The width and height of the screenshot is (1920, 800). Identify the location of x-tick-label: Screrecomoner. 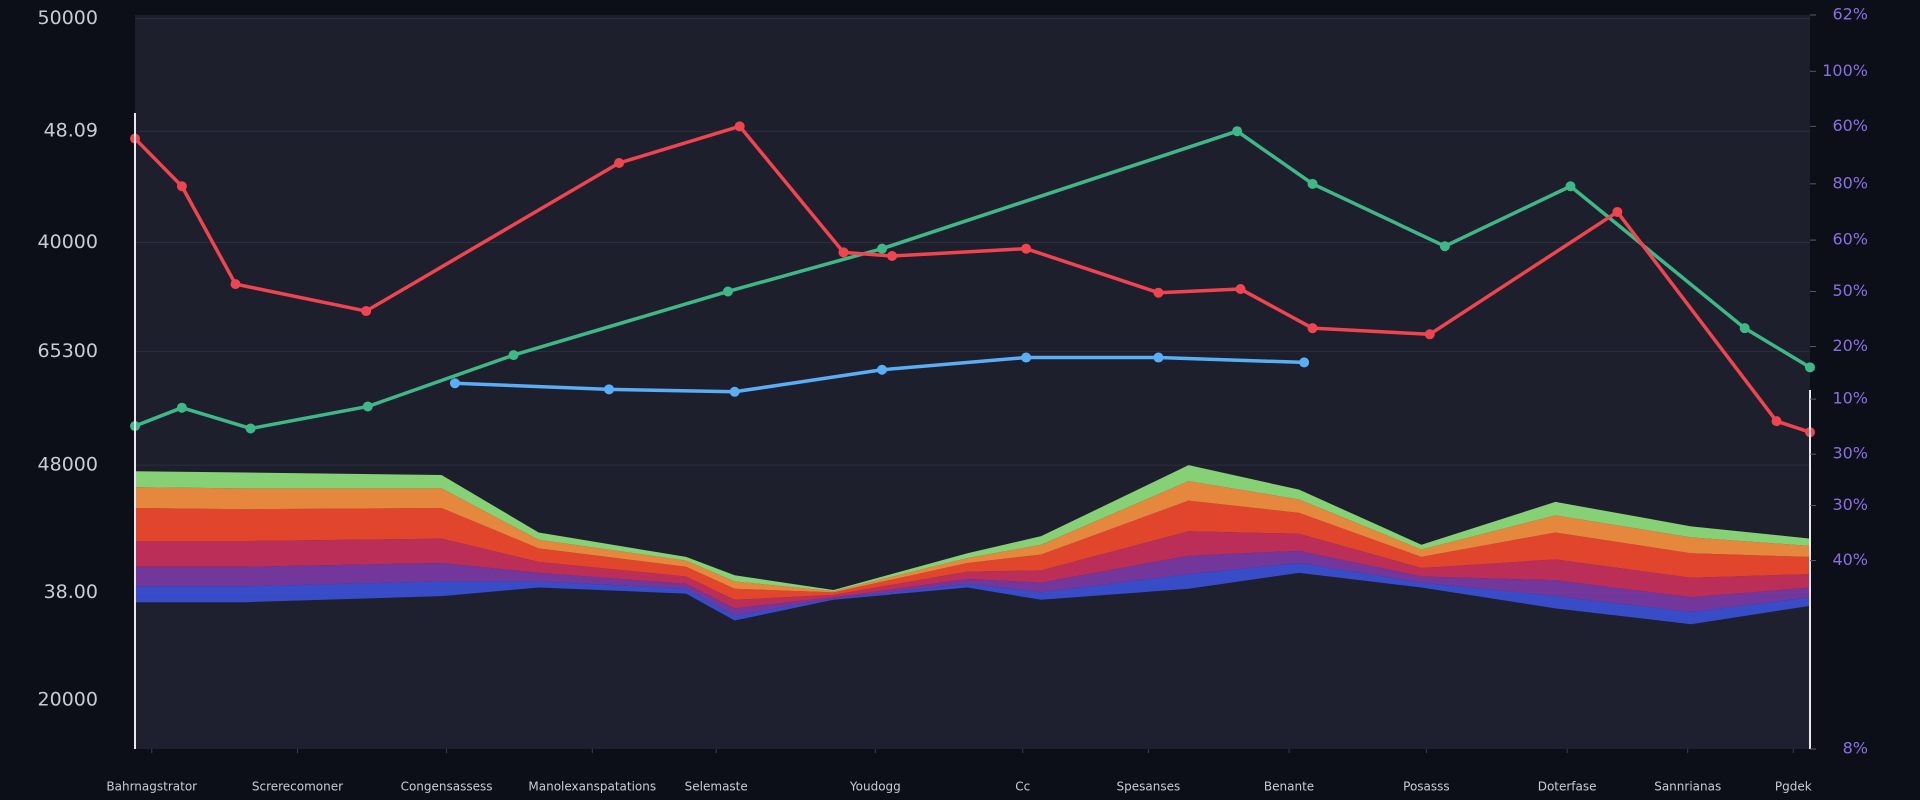
(297, 787).